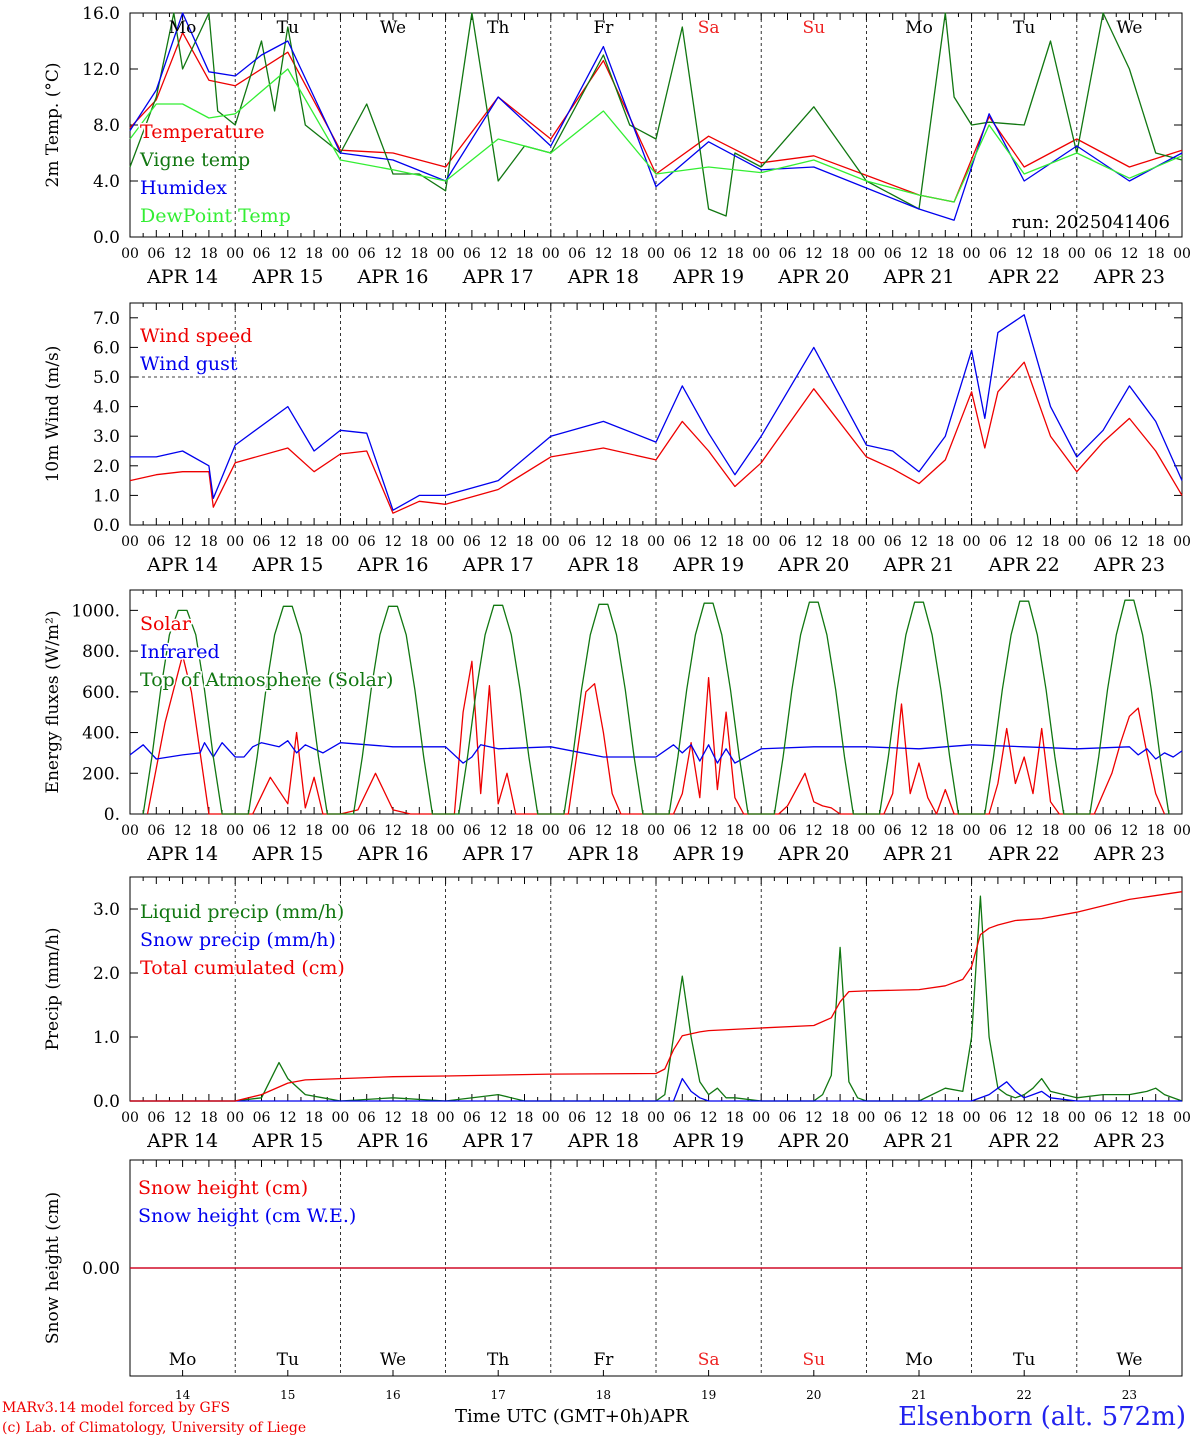  I want to click on y-axis-label: Precip (mm/h), so click(53, 988).